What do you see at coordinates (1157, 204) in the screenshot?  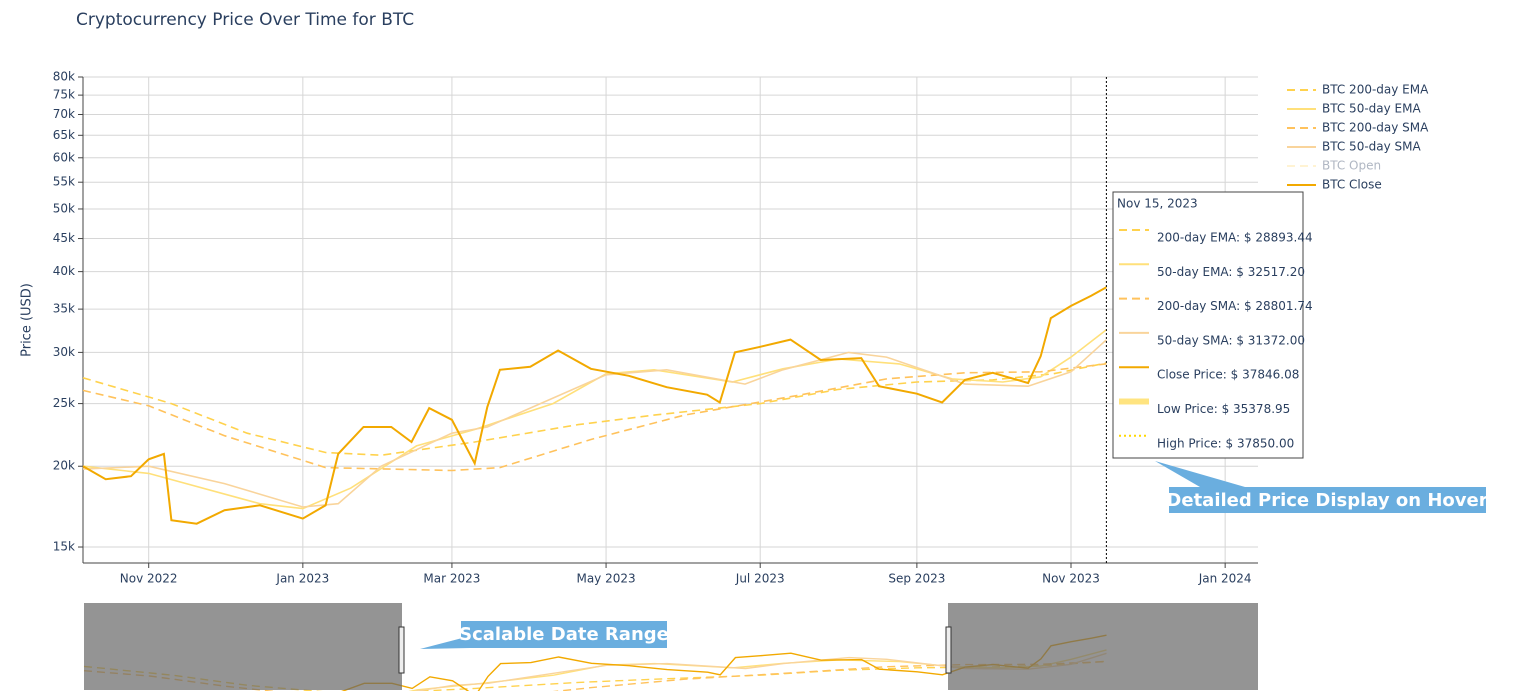 I see `tooltip-date: Nov 15, 2023` at bounding box center [1157, 204].